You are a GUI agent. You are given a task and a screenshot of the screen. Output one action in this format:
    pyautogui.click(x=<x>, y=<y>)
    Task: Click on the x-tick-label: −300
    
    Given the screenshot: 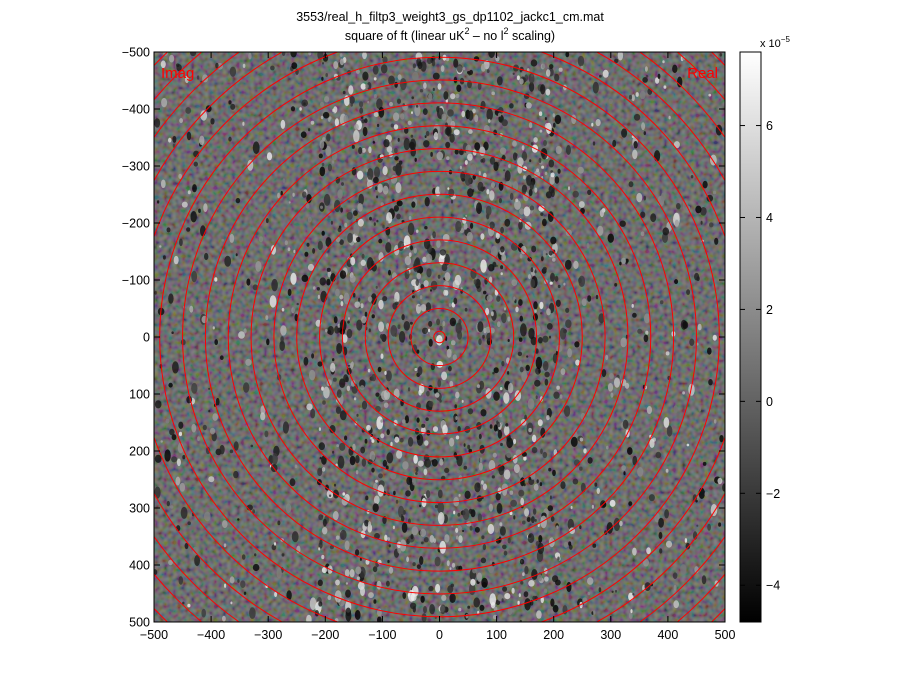 What is the action you would take?
    pyautogui.click(x=268, y=635)
    